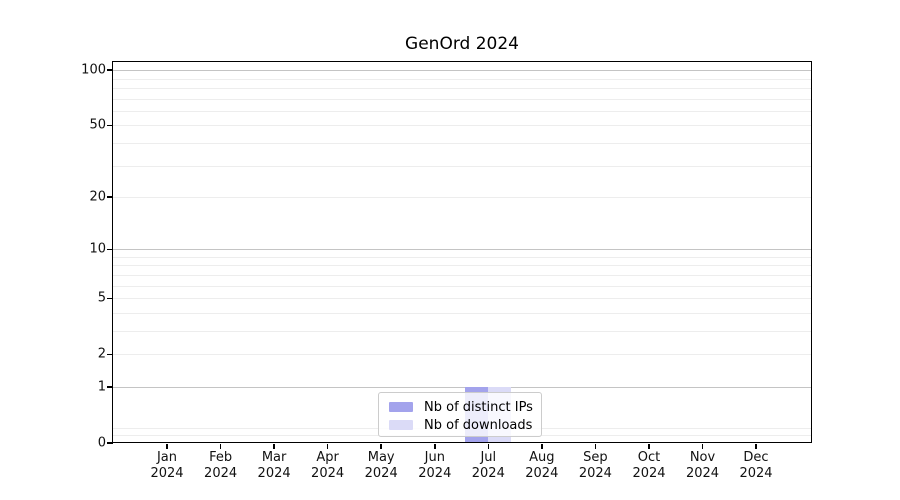  I want to click on y-tick-label: 10, so click(97, 249).